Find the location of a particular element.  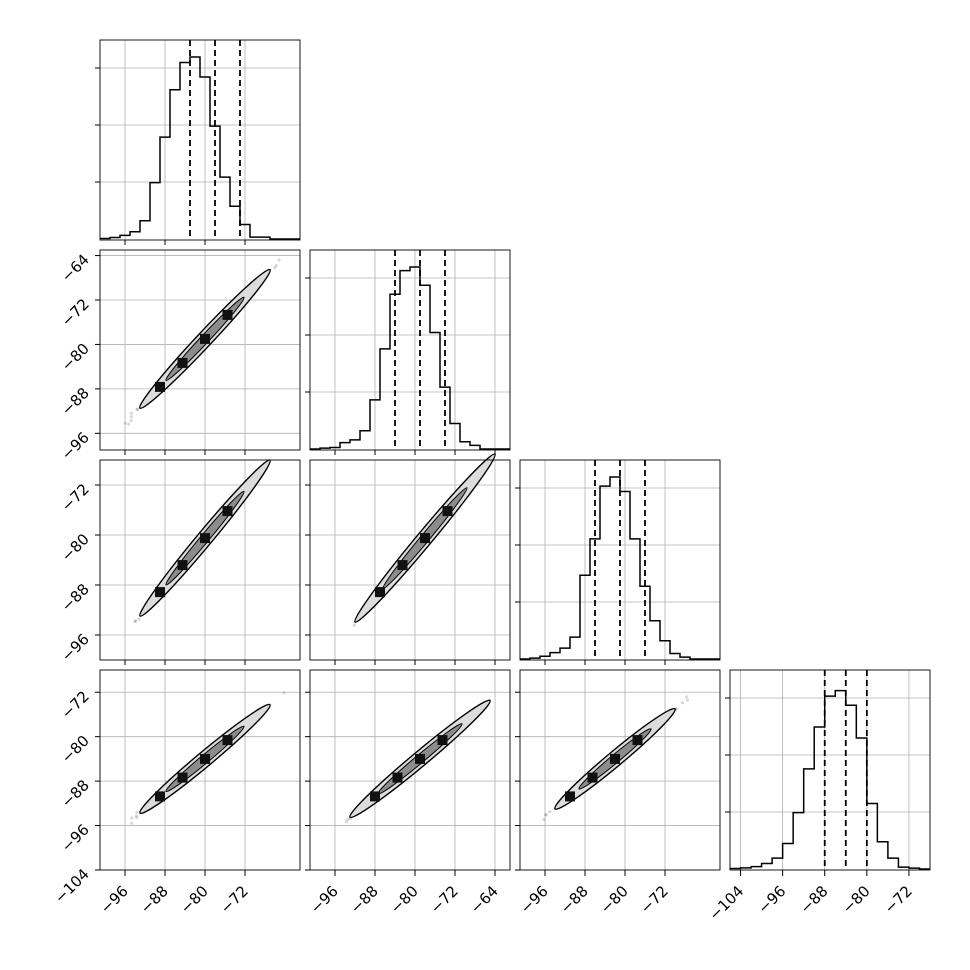

histogram-4-frame is located at coordinates (830, 770).